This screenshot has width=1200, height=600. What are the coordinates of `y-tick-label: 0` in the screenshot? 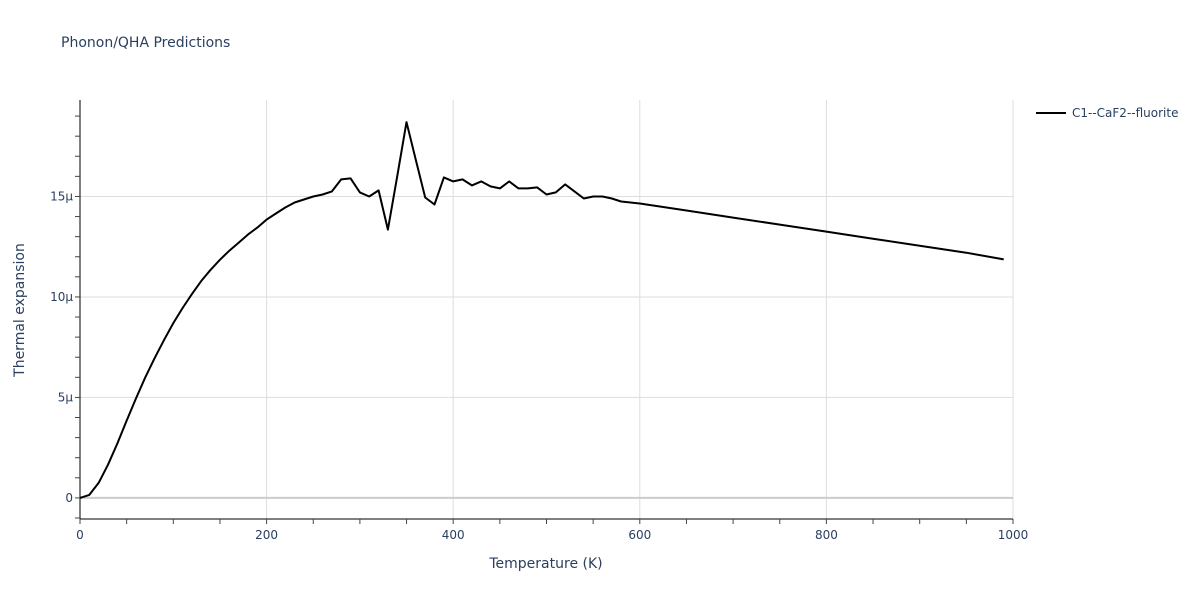 It's located at (69, 498).